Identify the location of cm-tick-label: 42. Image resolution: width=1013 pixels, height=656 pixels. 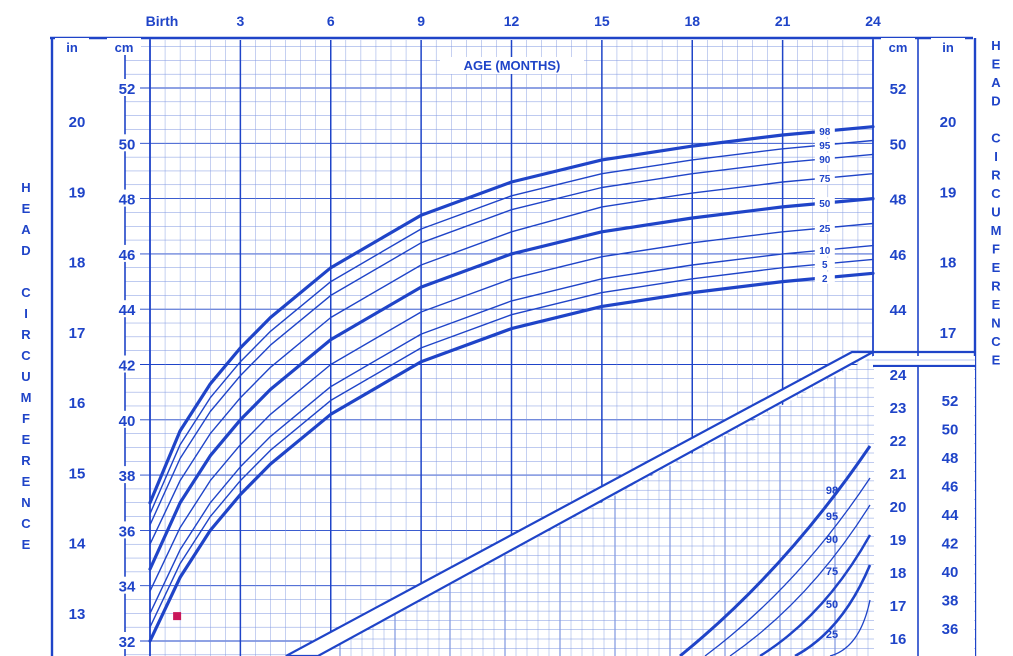
(127, 366).